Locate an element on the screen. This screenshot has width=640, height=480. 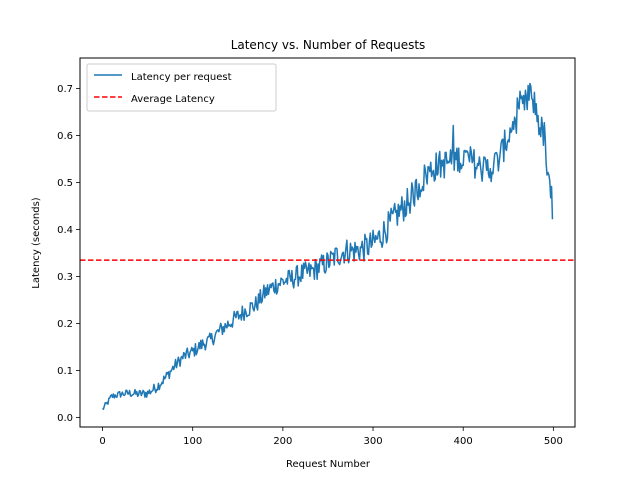
x-tick-label: 400 is located at coordinates (463, 441).